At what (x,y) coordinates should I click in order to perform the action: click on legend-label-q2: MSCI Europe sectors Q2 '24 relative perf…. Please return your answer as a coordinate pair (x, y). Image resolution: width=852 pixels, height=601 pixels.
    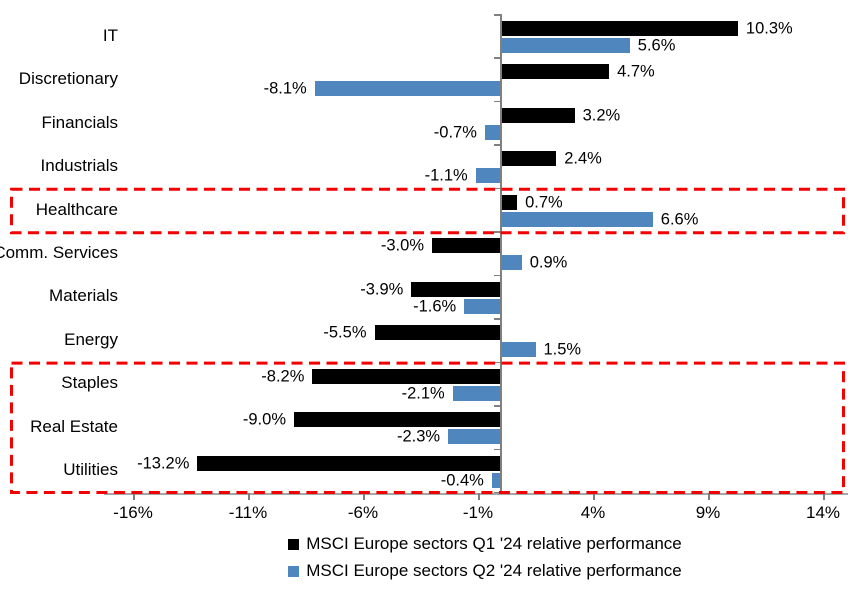
    Looking at the image, I should click on (494, 570).